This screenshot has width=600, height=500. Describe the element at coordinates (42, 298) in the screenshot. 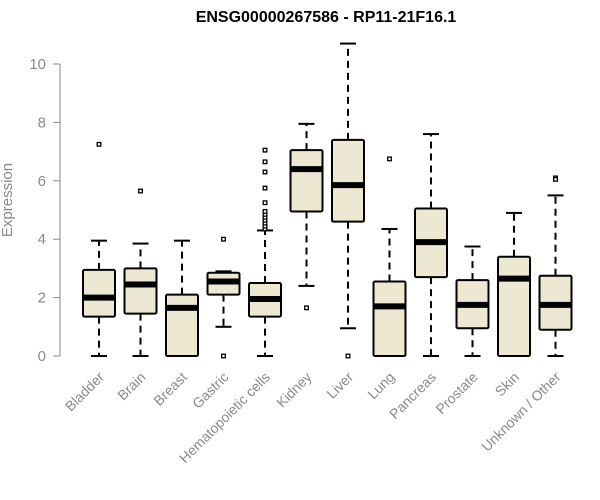

I see `y-tick-label: 2` at that location.